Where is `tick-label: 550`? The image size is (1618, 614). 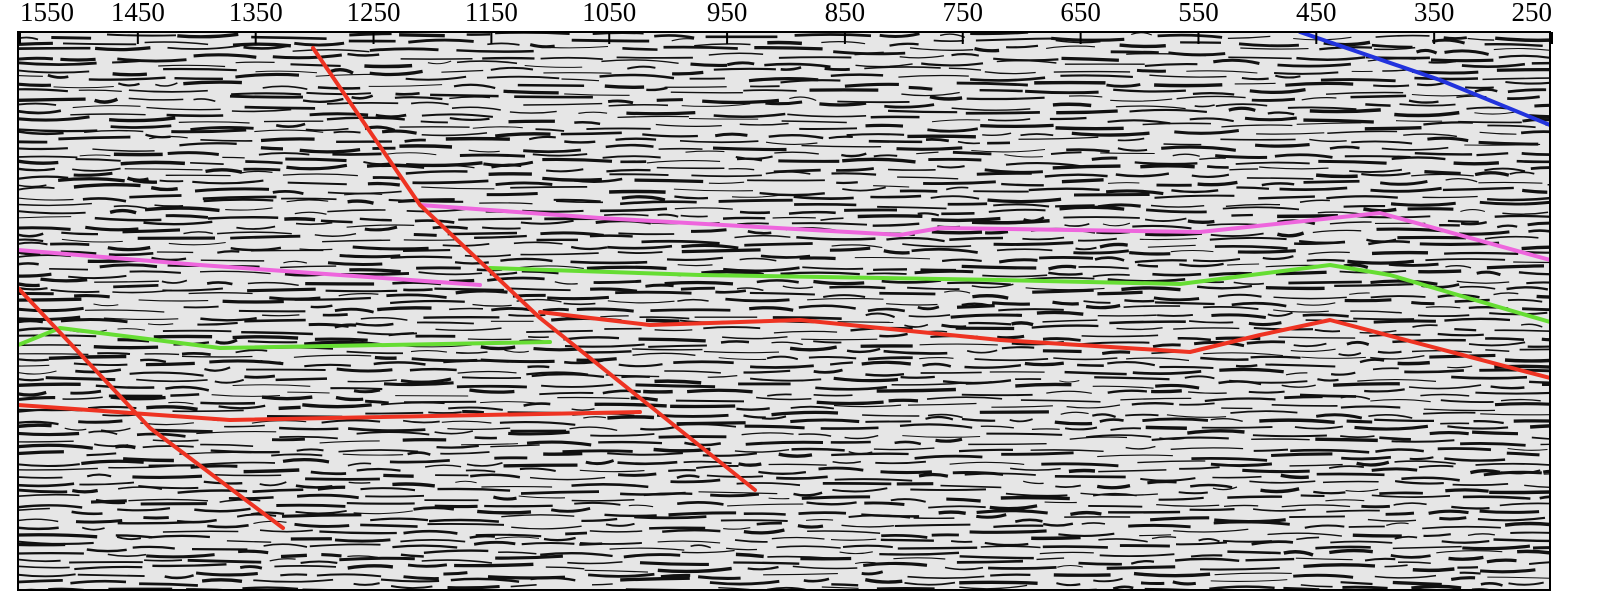
tick-label: 550 is located at coordinates (1198, 13).